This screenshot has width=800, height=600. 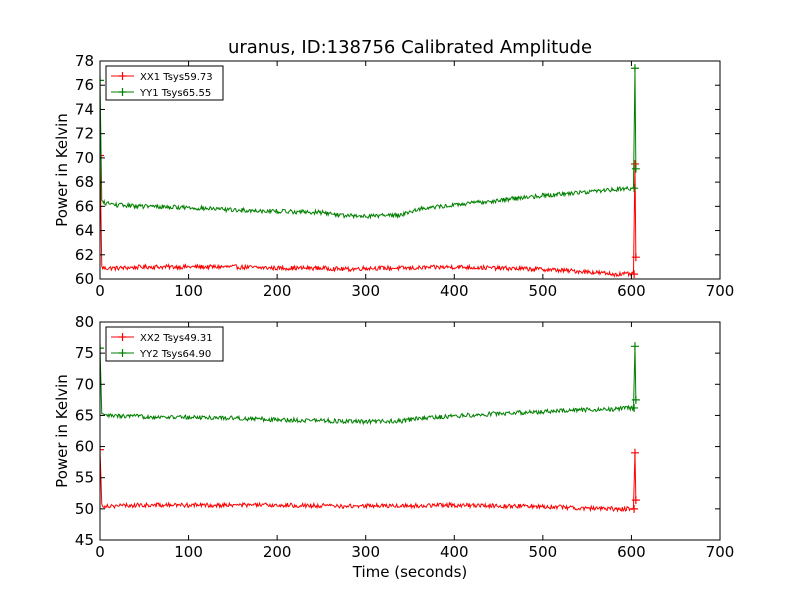 I want to click on legend-label: YY1 Tsys65.55, so click(x=175, y=93).